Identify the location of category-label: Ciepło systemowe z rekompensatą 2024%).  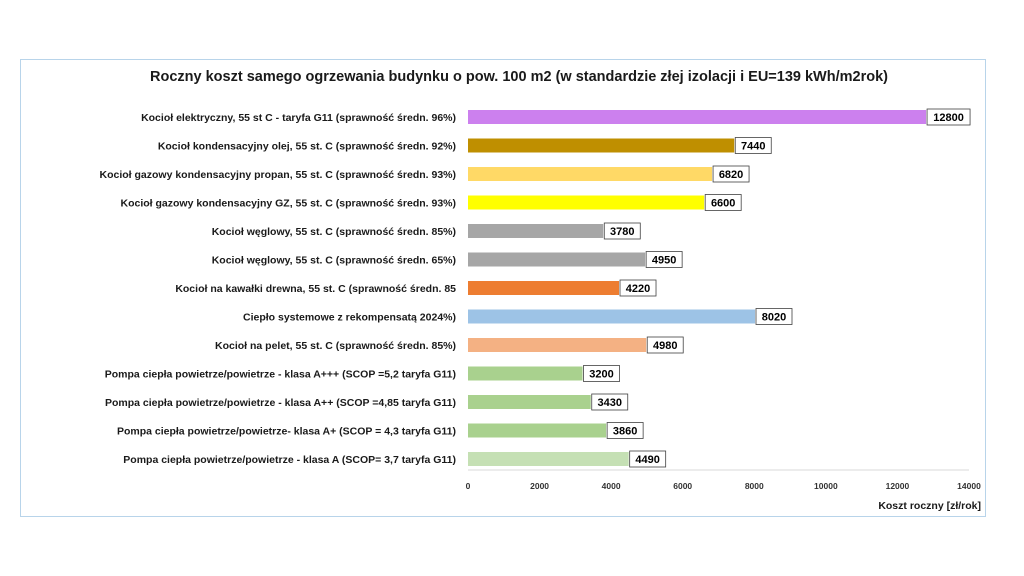
(349, 318).